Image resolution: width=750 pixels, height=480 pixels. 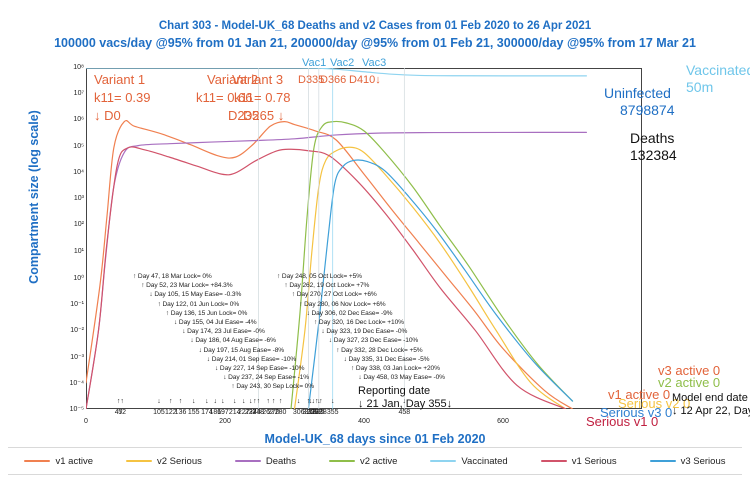 I want to click on event-annotation: ↓ Day 186, 04 Aug Ease= -6%, so click(x=233, y=341).